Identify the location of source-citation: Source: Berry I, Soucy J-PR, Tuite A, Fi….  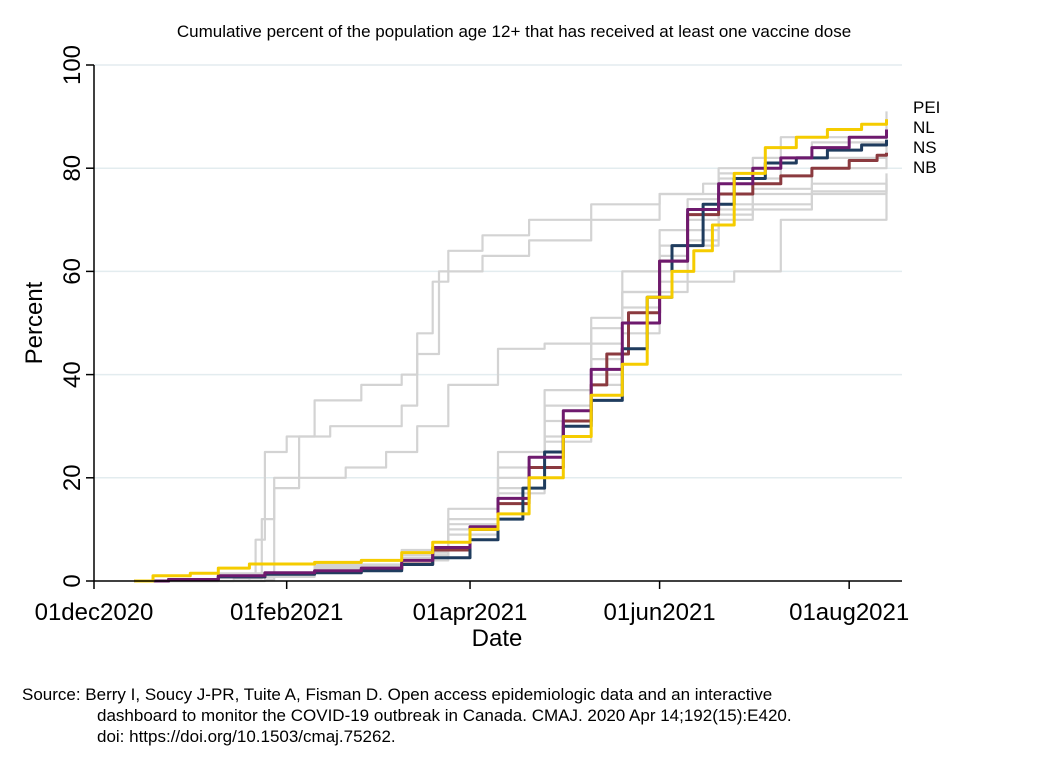
(522, 715).